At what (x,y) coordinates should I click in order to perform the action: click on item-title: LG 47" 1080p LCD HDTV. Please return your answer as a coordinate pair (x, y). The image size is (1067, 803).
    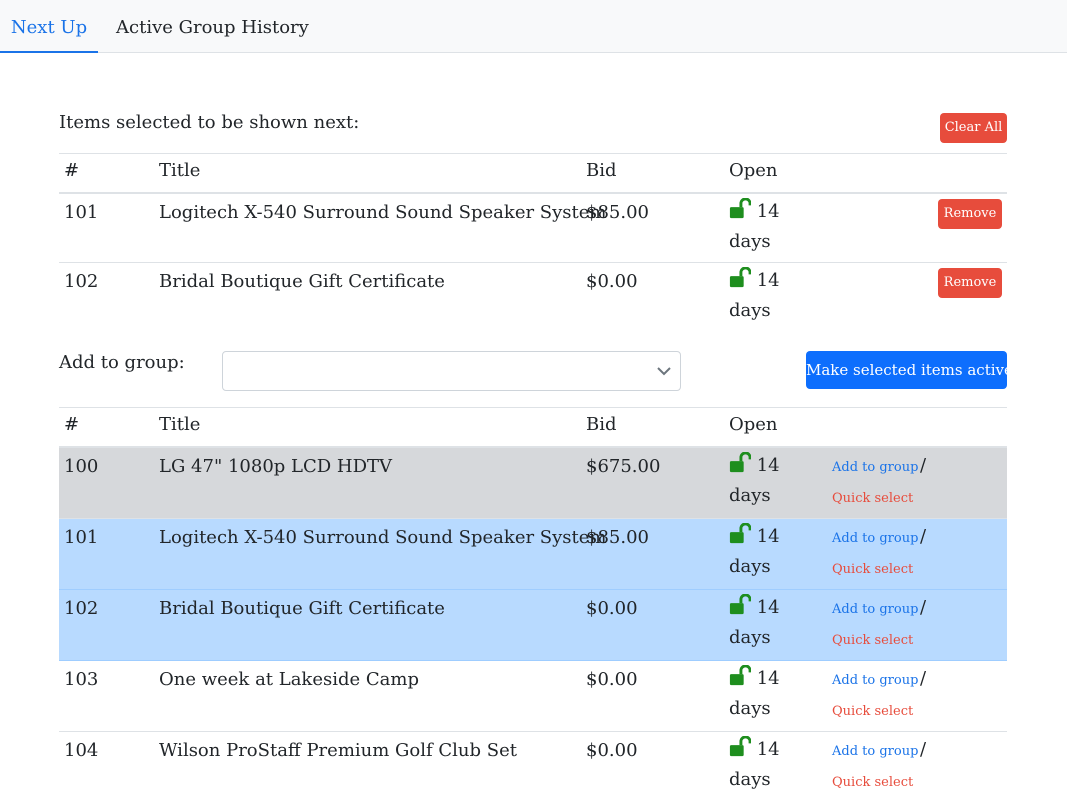
    Looking at the image, I should click on (276, 466).